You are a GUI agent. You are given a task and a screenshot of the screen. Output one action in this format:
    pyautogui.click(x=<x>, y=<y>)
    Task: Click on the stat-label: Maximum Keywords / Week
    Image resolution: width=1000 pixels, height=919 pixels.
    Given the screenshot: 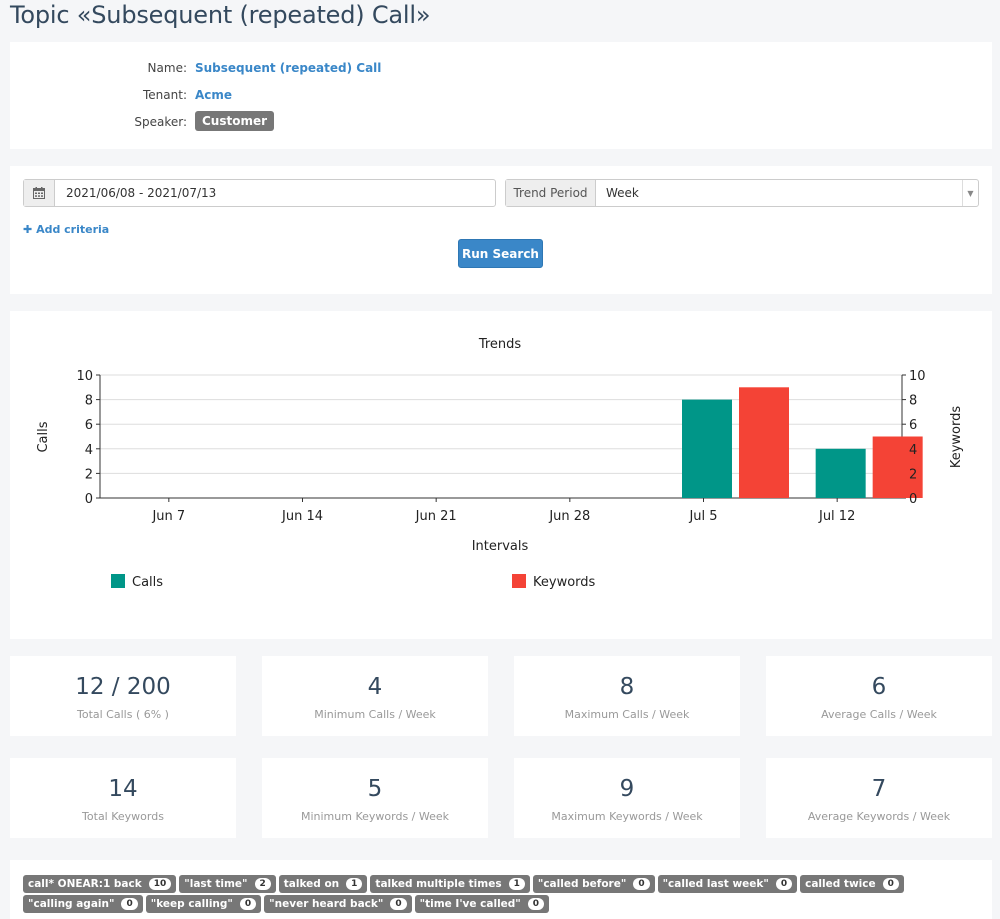 What is the action you would take?
    pyautogui.click(x=627, y=816)
    